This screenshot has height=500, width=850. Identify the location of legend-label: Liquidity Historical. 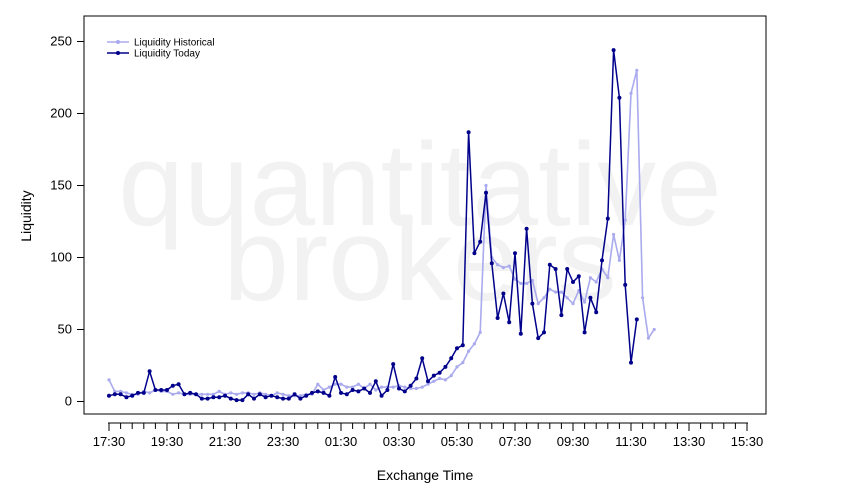
(174, 43).